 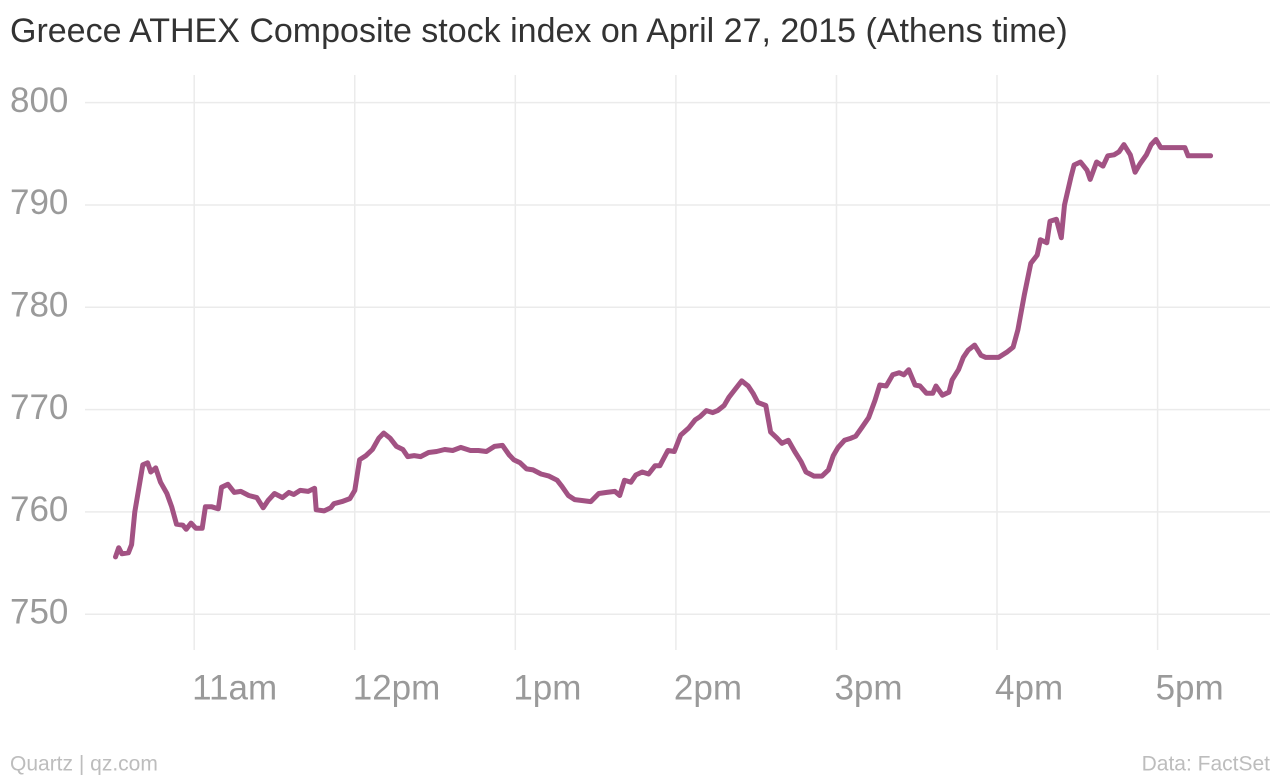 What do you see at coordinates (1206, 764) in the screenshot?
I see `source: Data: FactSet` at bounding box center [1206, 764].